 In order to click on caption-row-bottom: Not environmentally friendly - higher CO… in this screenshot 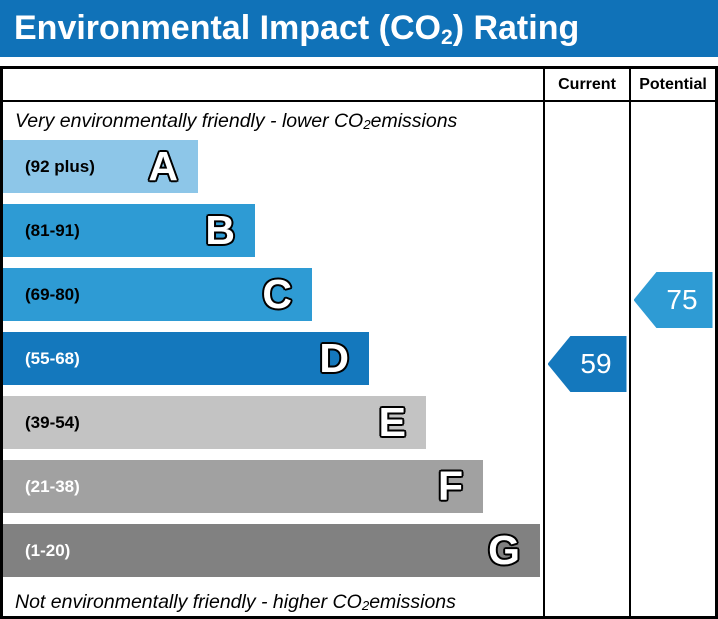, I will do `click(359, 602)`.